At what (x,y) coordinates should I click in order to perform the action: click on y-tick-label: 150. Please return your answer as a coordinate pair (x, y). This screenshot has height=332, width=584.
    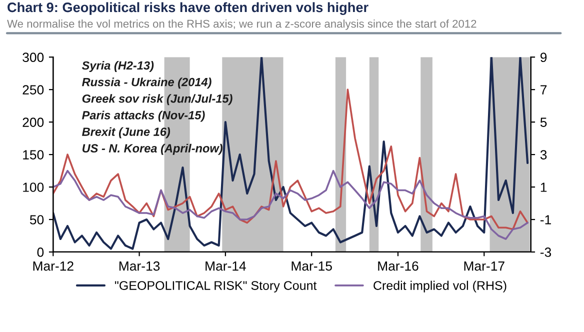
    Looking at the image, I should click on (33, 155).